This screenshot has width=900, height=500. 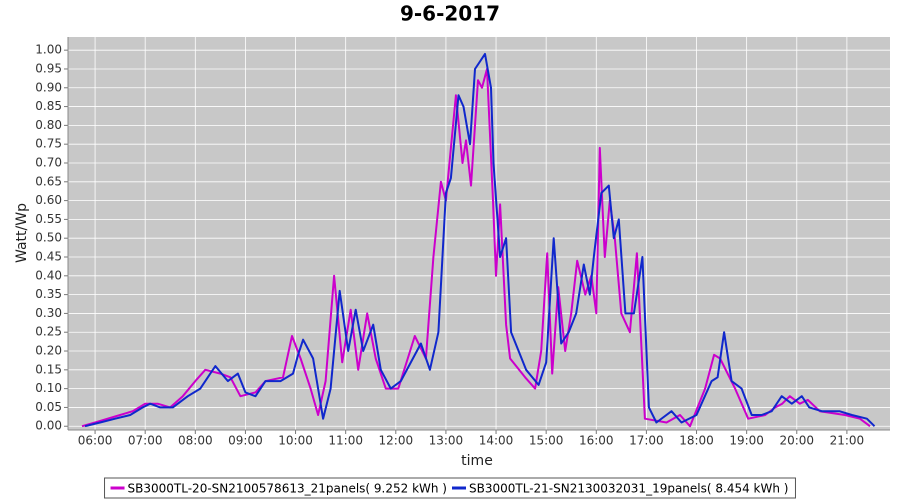 What do you see at coordinates (48, 87) in the screenshot?
I see `y-tick-label: 0.90` at bounding box center [48, 87].